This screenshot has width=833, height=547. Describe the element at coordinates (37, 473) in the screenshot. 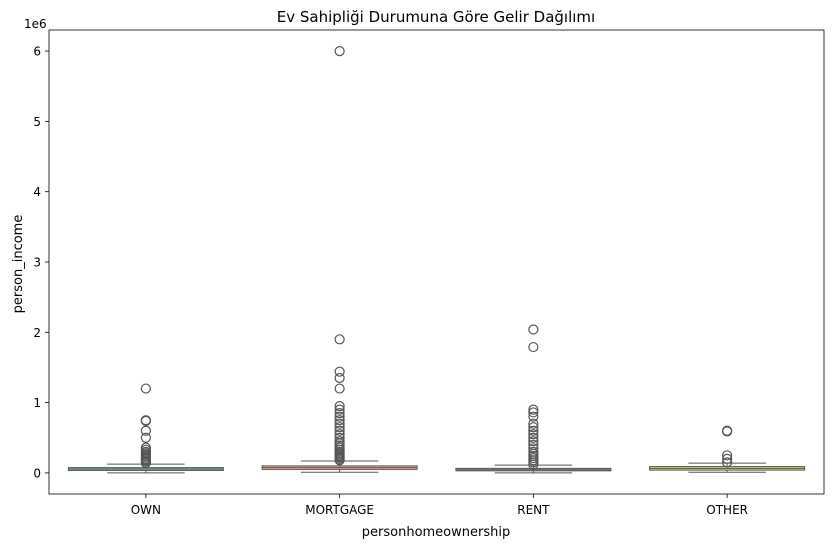

I see `y-tick-label: 0` at that location.